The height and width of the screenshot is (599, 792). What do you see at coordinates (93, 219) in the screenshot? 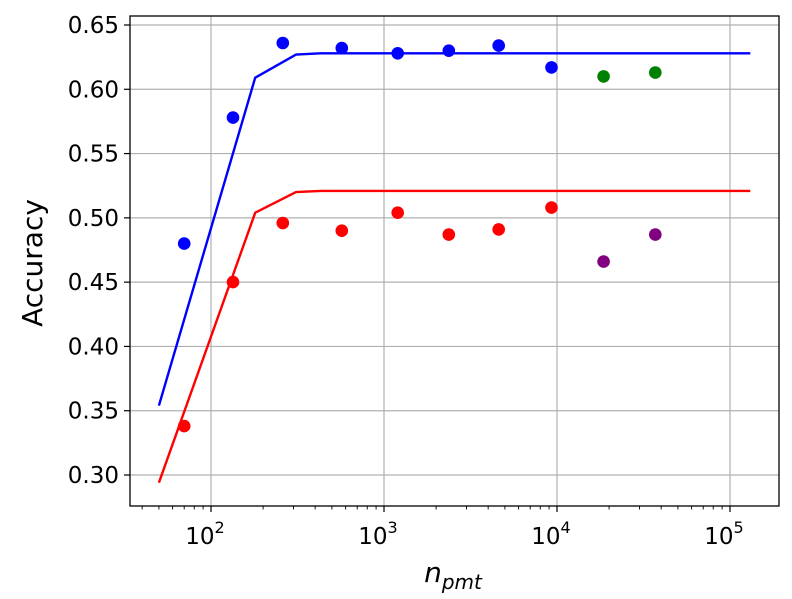
I see `y-tick-label: 0.50` at bounding box center [93, 219].